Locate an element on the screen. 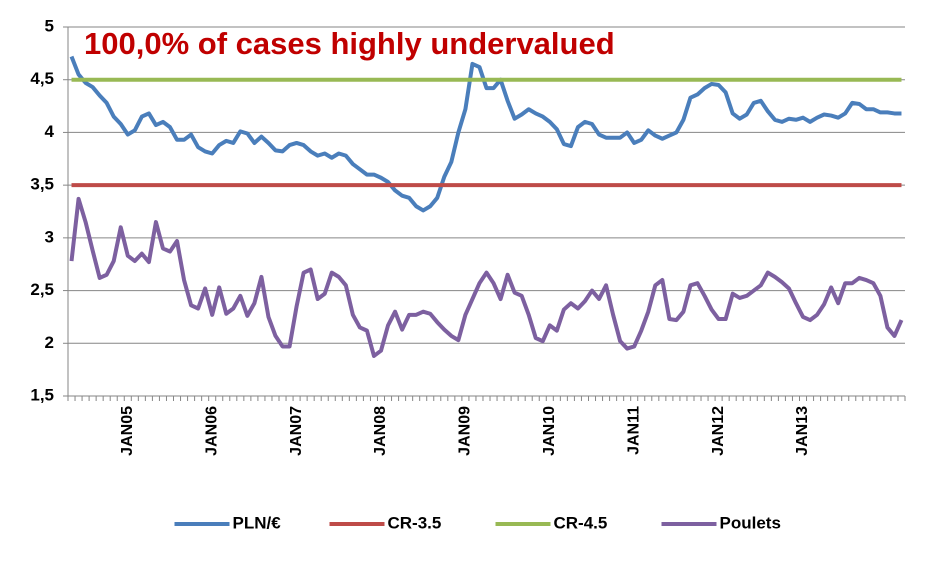  x-tick-label: JAN06 is located at coordinates (211, 431).